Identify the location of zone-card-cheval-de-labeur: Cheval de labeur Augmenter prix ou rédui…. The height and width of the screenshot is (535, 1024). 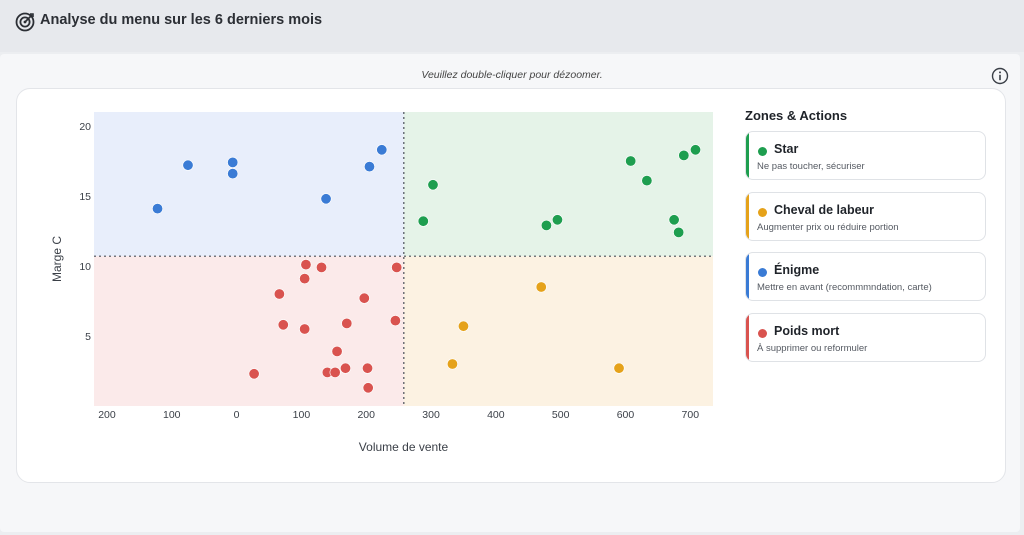
(865, 216).